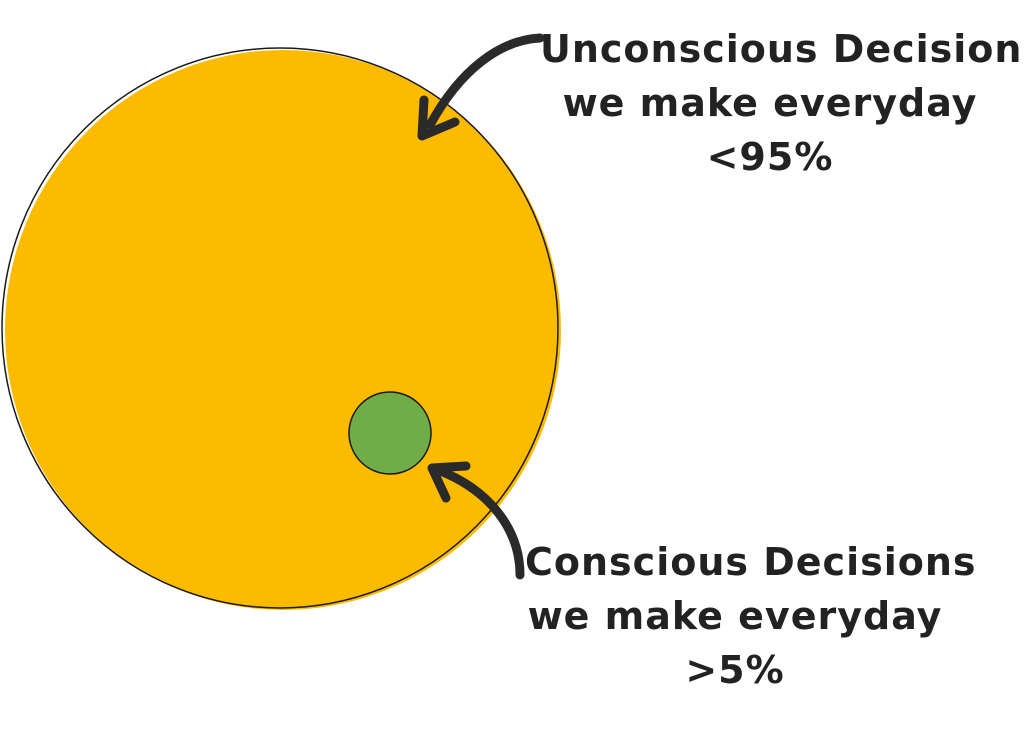 The height and width of the screenshot is (754, 1024). Describe the element at coordinates (770, 103) in the screenshot. I see `unconscious-subtitle: we make everyday` at that location.